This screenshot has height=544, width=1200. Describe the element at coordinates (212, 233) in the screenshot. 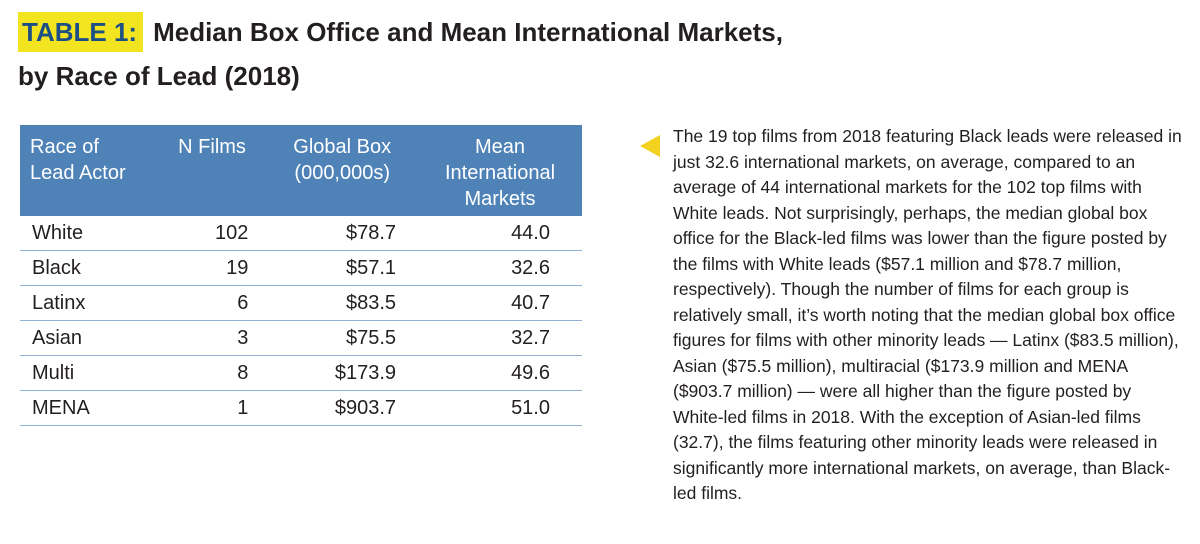

I see `cell-n-films: 102` at that location.